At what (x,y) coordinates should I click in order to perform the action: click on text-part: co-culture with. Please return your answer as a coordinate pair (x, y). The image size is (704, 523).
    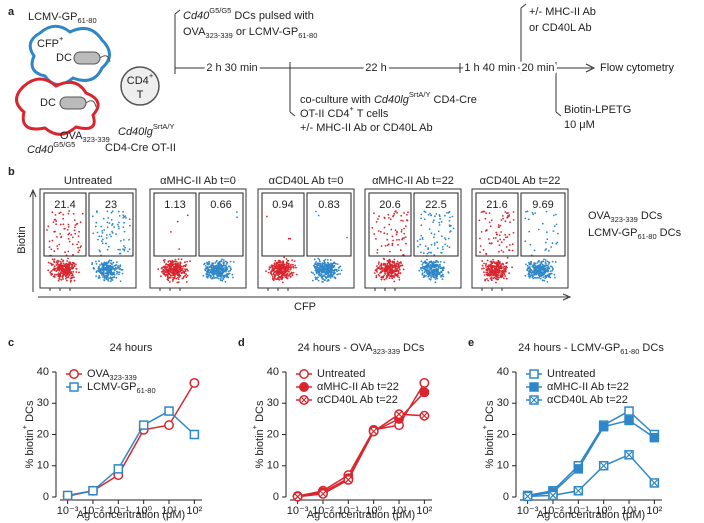
    Looking at the image, I should click on (337, 100).